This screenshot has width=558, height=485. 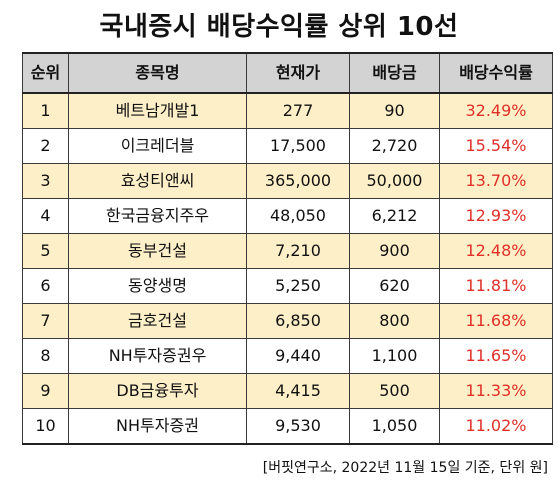 I want to click on dividend-cell: 500, so click(x=394, y=391).